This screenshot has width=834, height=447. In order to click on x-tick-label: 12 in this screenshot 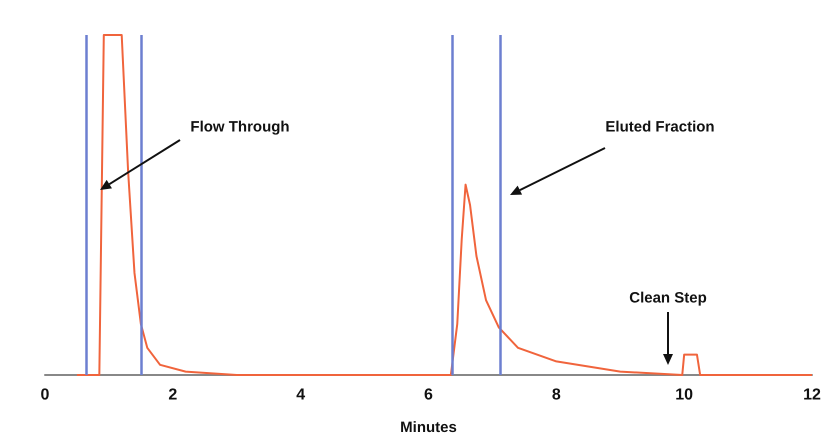, I will do `click(812, 395)`.